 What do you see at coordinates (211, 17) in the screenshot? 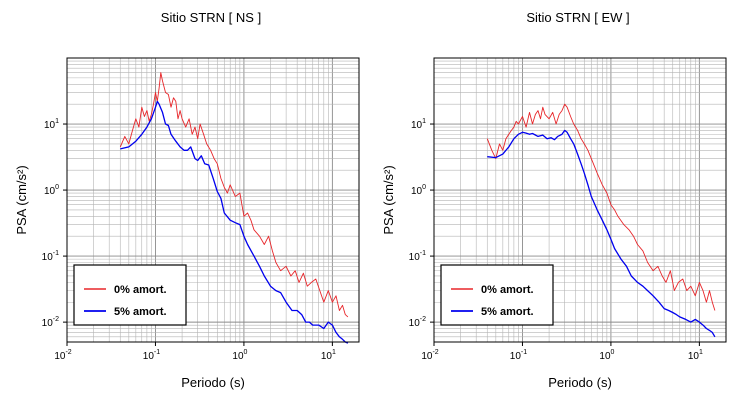
I see `chart-title: Sitio STRN [ NS ]` at bounding box center [211, 17].